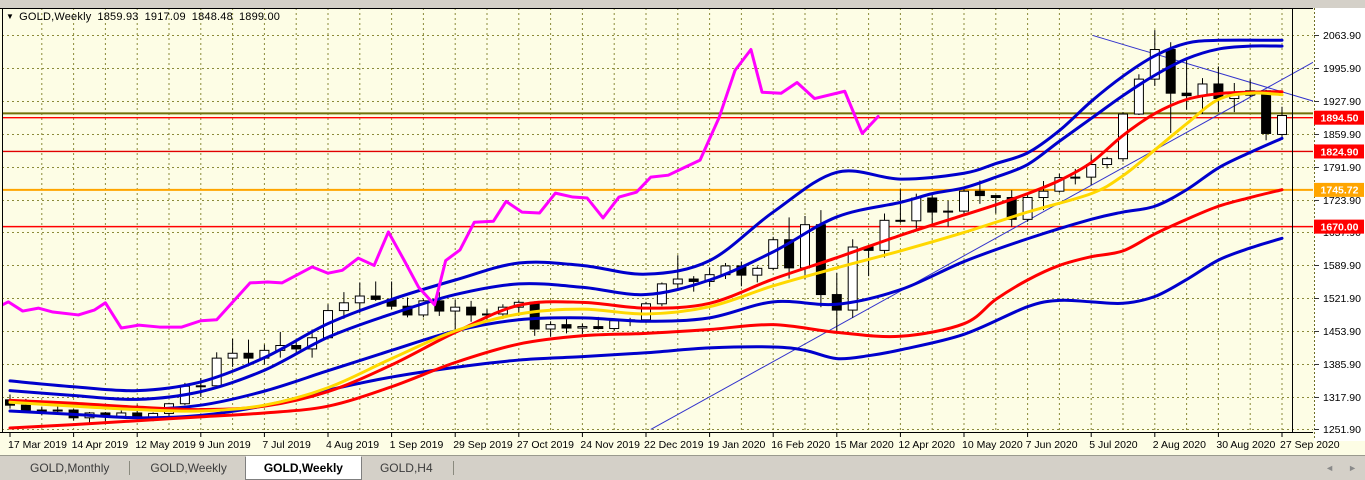 The height and width of the screenshot is (480, 1365). Describe the element at coordinates (55, 17) in the screenshot. I see `symbol-timeframe-label: GOLD,Weekly` at that location.